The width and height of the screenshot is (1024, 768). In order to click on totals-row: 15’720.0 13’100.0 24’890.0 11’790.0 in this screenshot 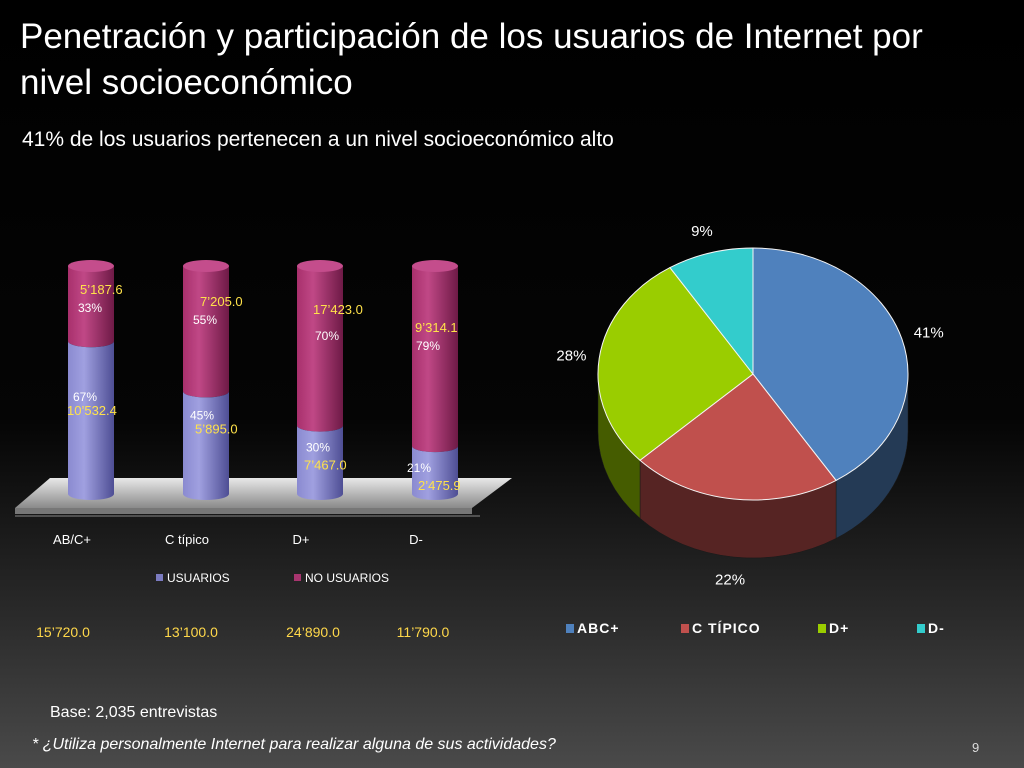, I will do `click(260, 634)`.